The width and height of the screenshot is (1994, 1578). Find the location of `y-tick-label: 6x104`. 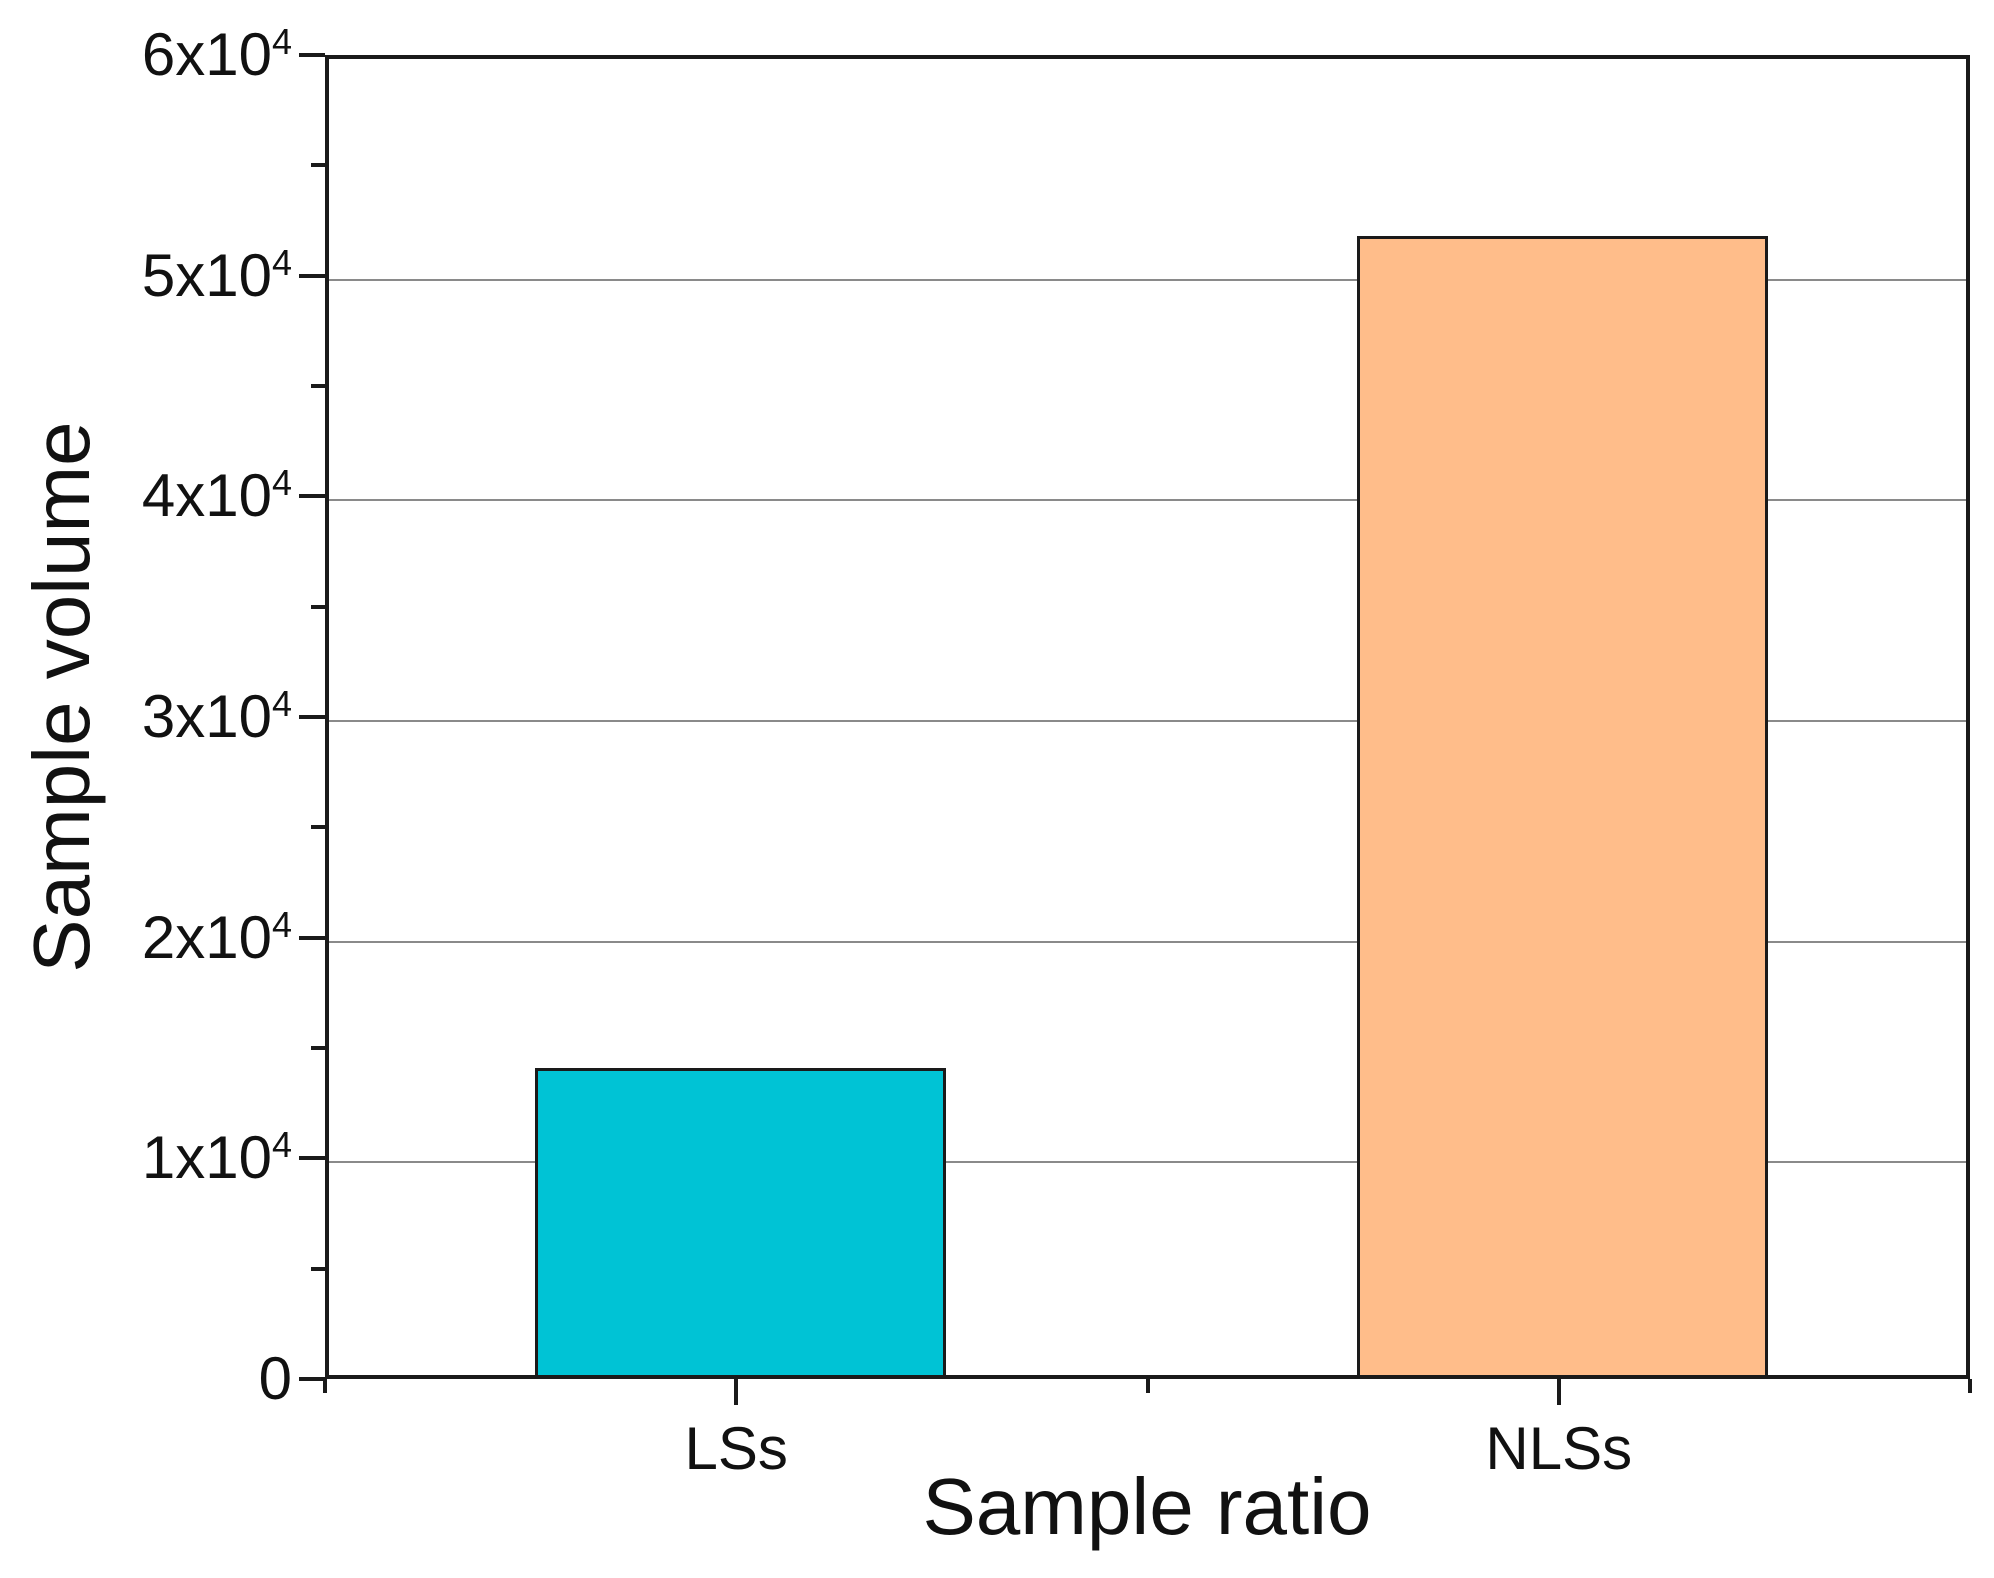

y-tick-label: 6x104 is located at coordinates (146, 55).